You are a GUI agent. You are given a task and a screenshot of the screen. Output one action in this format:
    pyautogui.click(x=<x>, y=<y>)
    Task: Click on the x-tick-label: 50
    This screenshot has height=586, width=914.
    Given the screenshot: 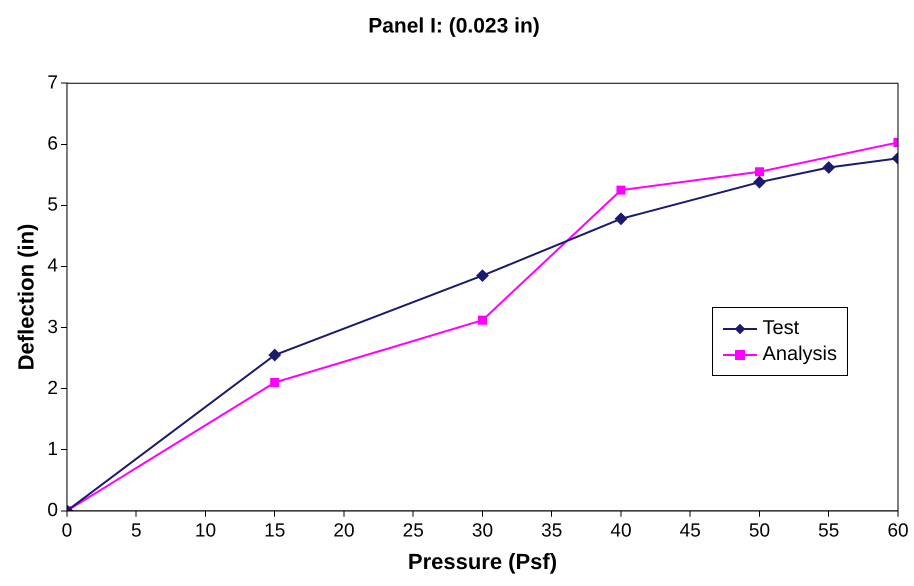 What is the action you would take?
    pyautogui.click(x=759, y=531)
    